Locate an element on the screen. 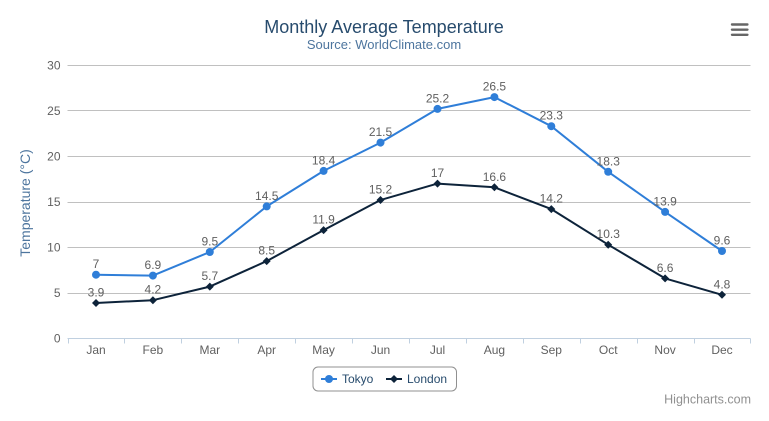 This screenshot has width=769, height=421. svg-text: Highcharts.com is located at coordinates (707, 400).